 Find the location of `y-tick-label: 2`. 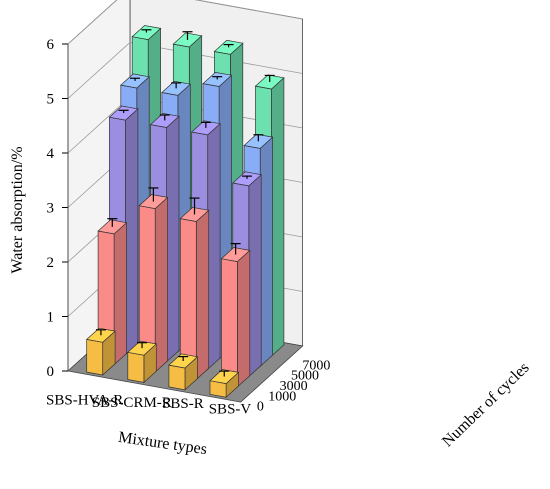

y-tick-label: 2 is located at coordinates (51, 263).